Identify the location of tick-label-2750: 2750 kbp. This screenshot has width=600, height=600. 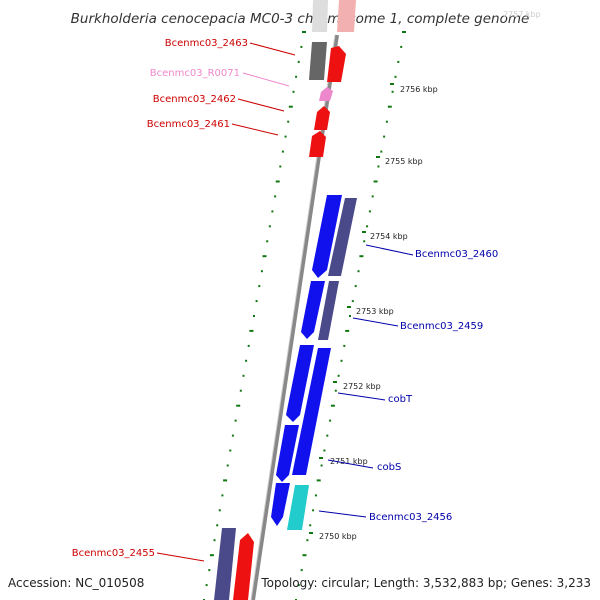
(338, 536).